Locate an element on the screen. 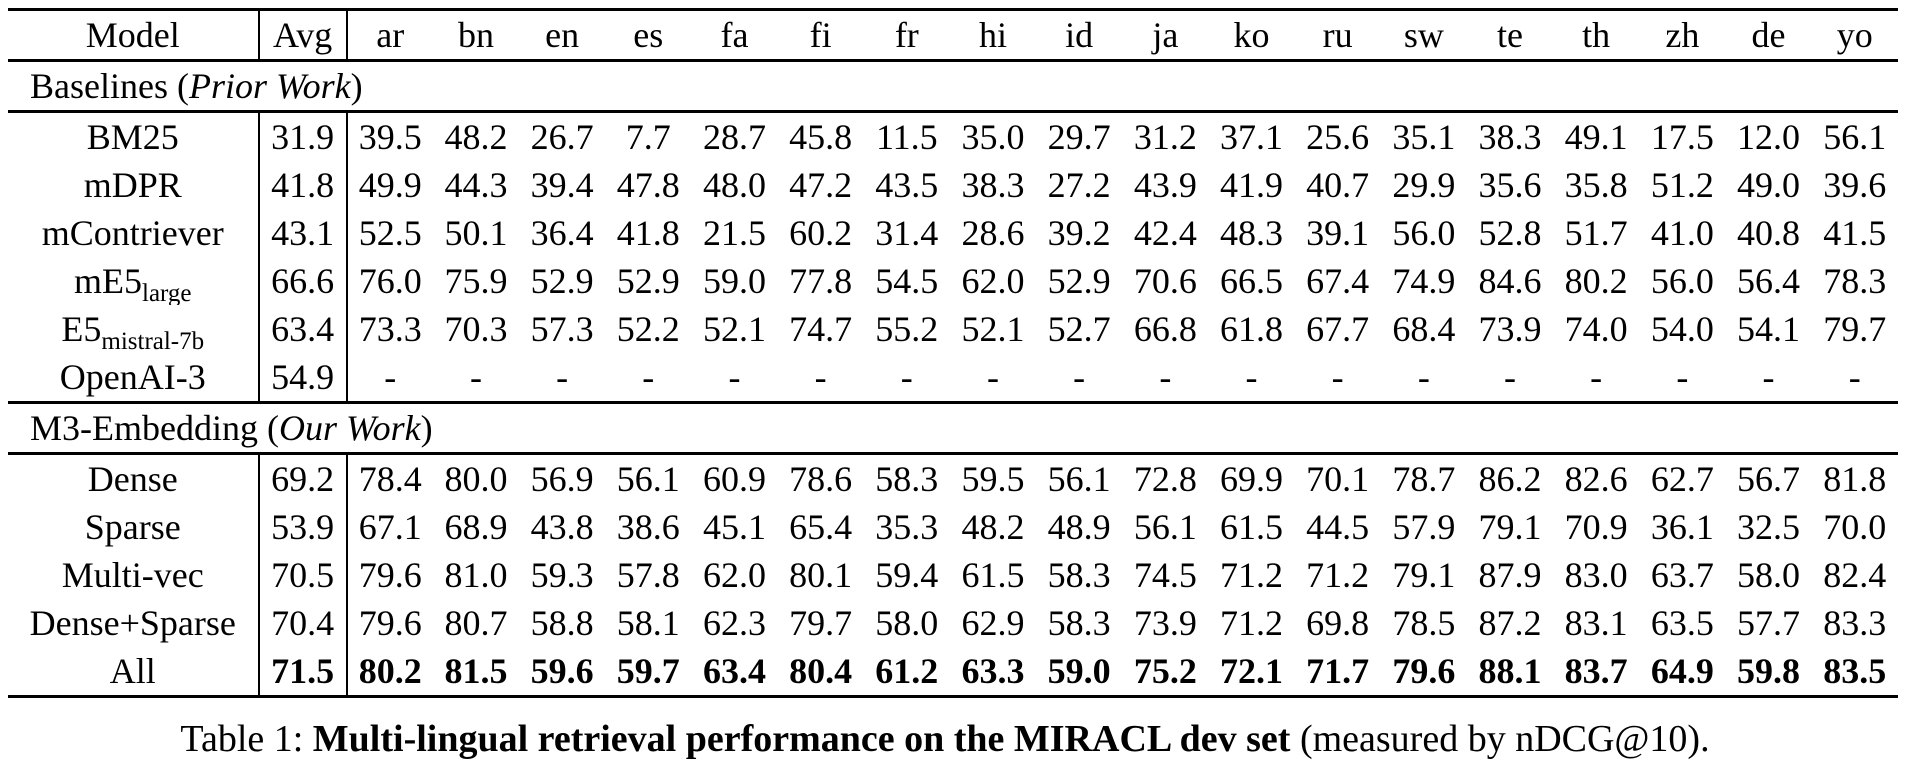 The image size is (1906, 766). value-cell: 59.7 is located at coordinates (648, 672).